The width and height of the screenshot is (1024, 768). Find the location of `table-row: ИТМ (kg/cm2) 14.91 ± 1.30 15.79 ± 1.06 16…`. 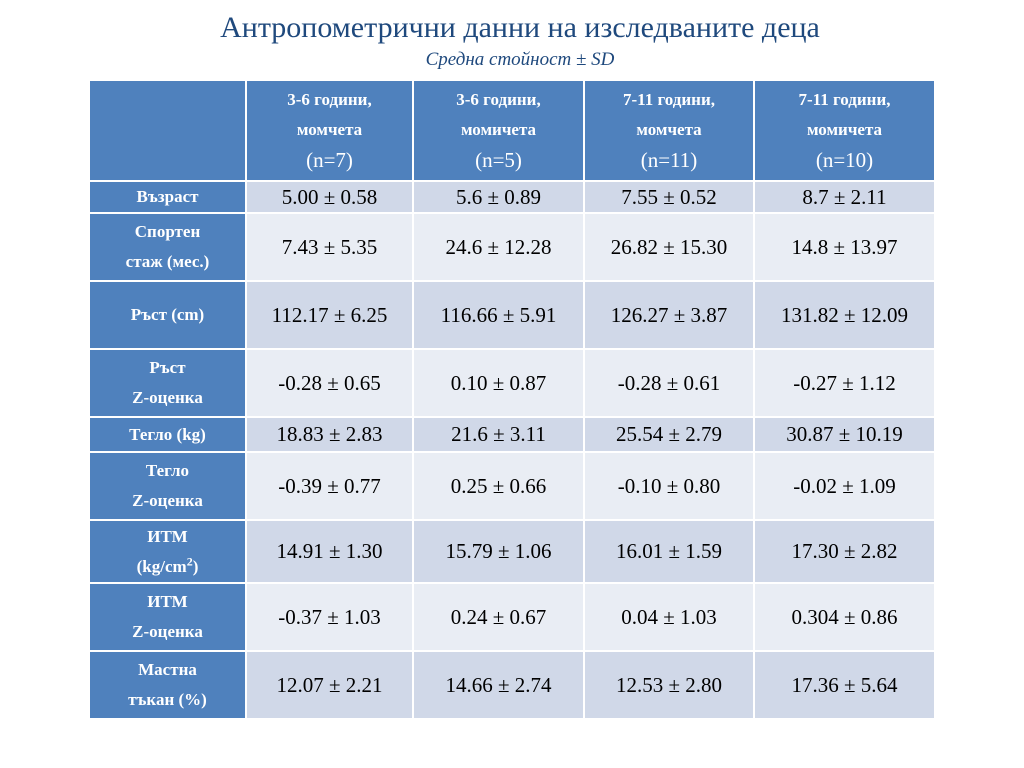

table-row: ИТМ (kg/cm2) 14.91 ± 1.30 15.79 ± 1.06 16… is located at coordinates (512, 551).